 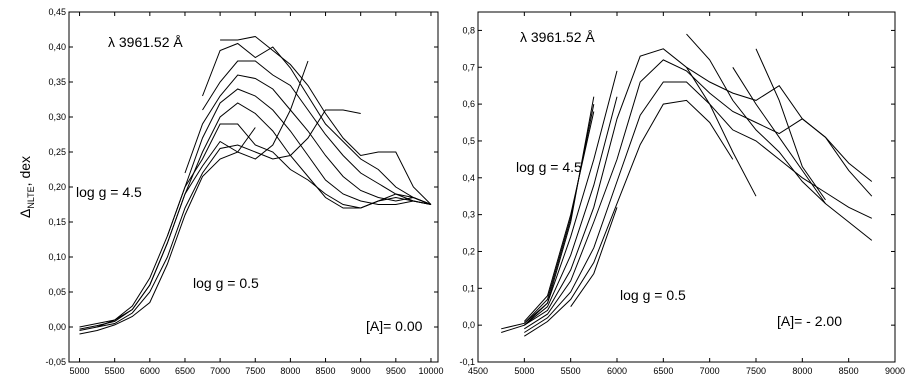 What do you see at coordinates (468, 104) in the screenshot?
I see `y-tick-label: 0,6` at bounding box center [468, 104].